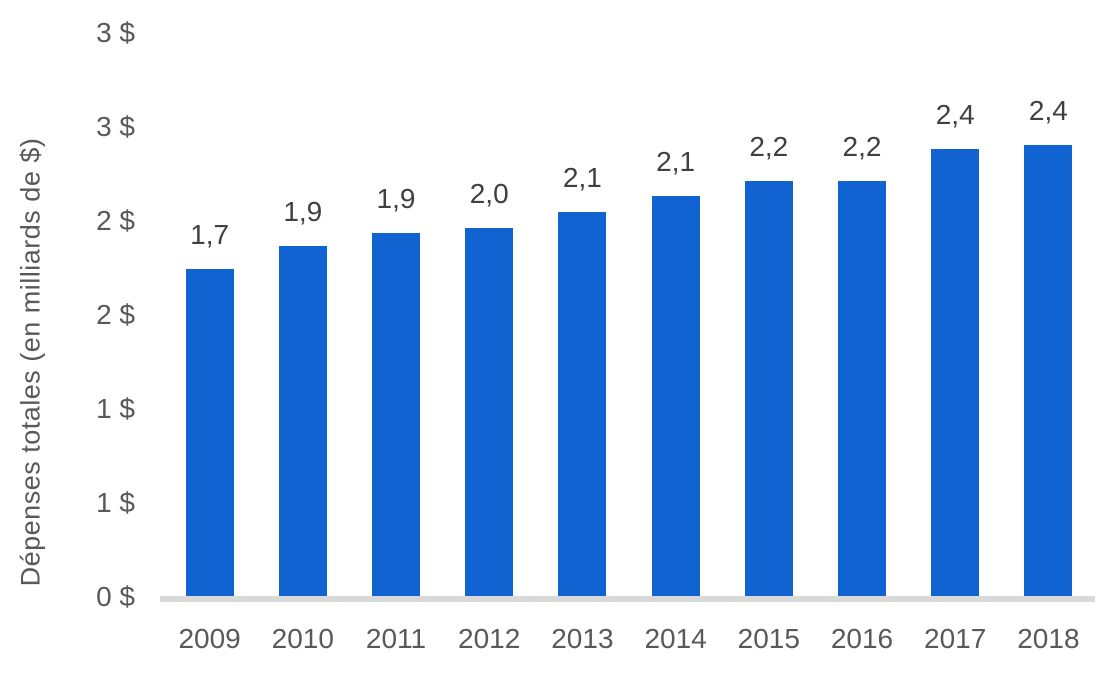 This screenshot has width=1108, height=694. I want to click on bar-value-label-2017: 2,4, so click(955, 115).